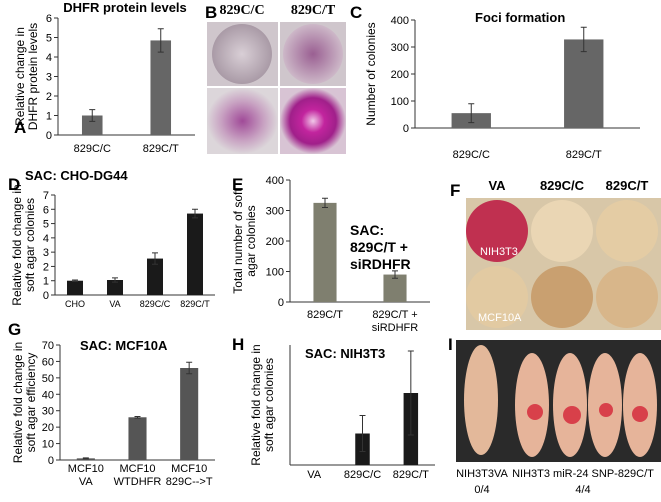  Describe the element at coordinates (14, 184) in the screenshot. I see `panel-letter: D` at that location.